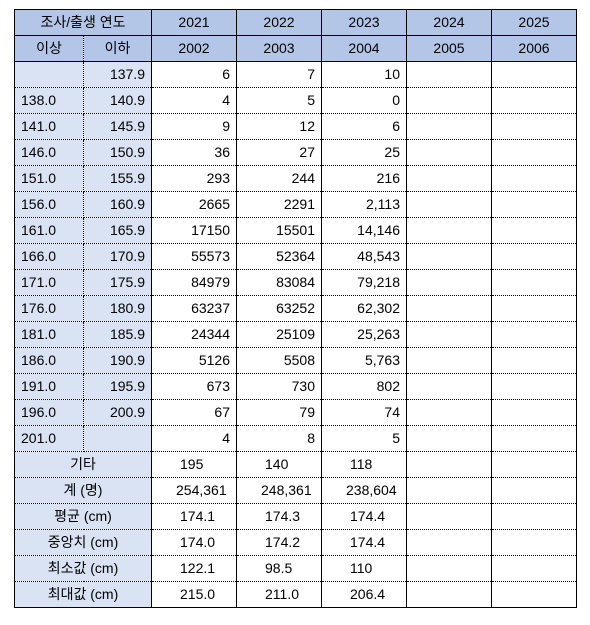 This screenshot has width=590, height=625. I want to click on range-min-cell: 171.0, so click(49, 282).